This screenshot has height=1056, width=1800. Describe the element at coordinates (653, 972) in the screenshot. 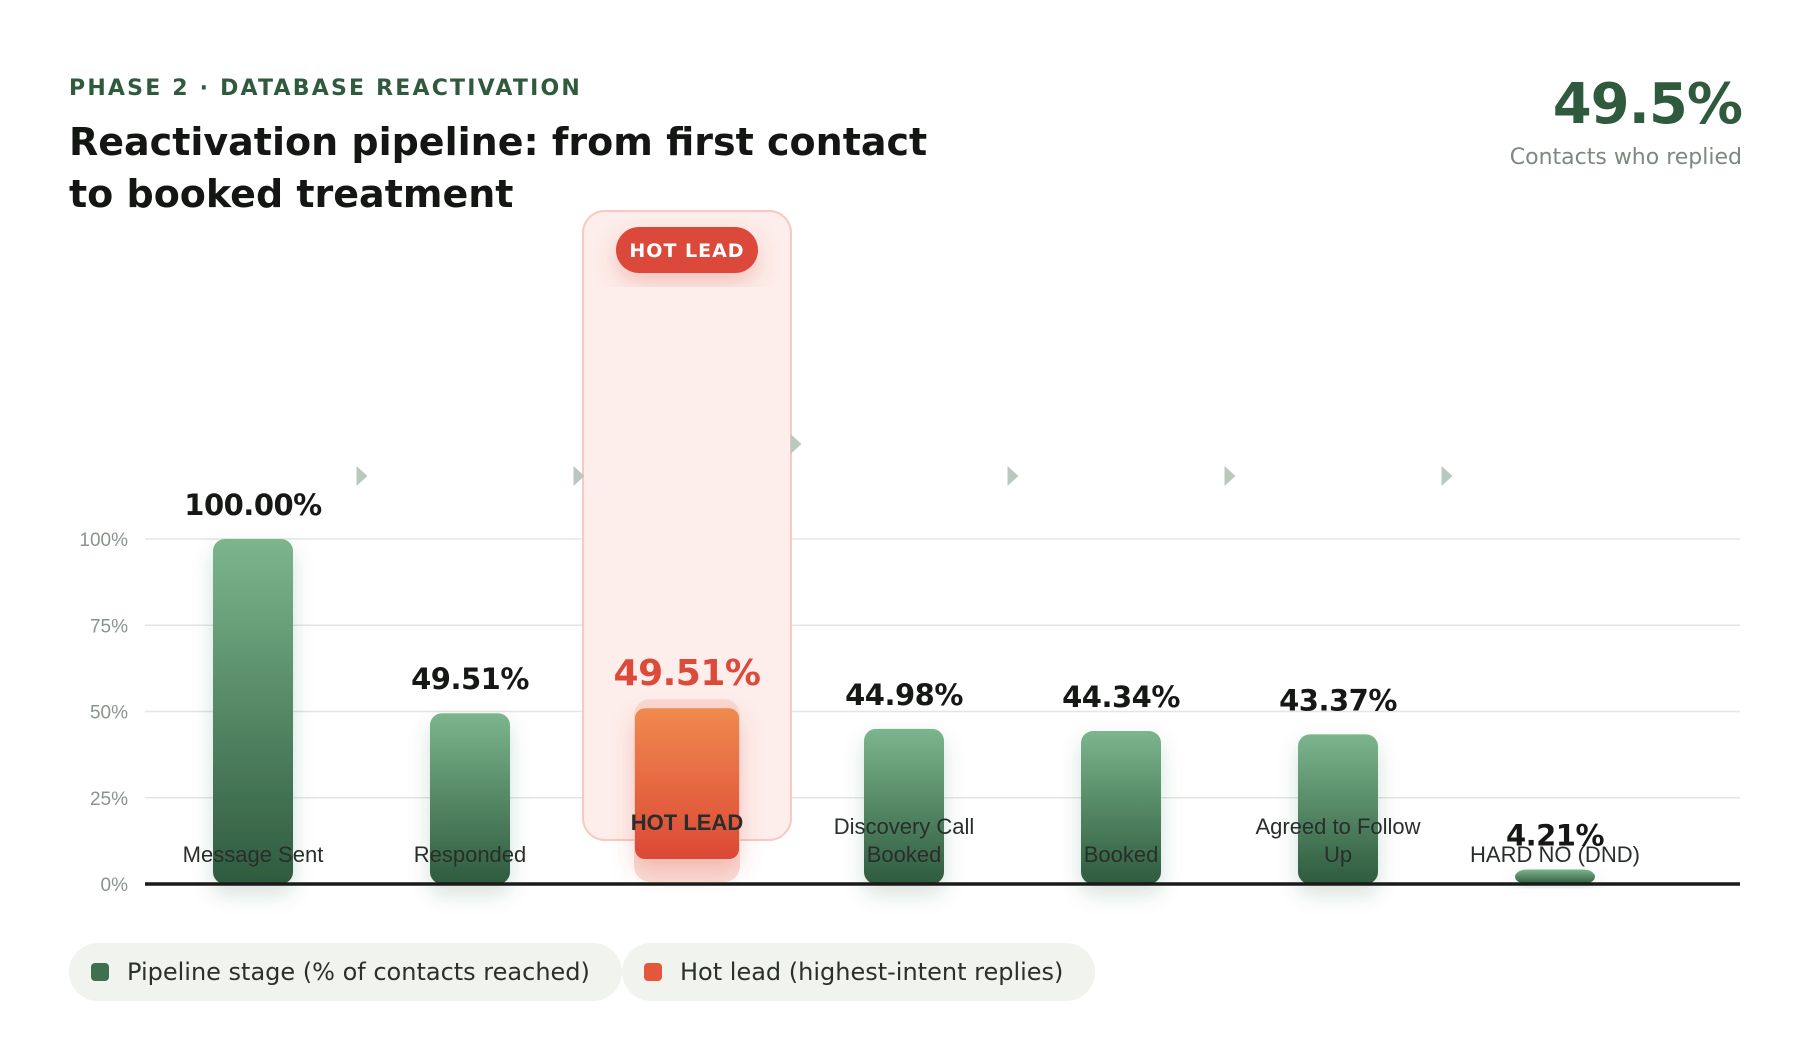

I see `legend-swatch-orange` at that location.